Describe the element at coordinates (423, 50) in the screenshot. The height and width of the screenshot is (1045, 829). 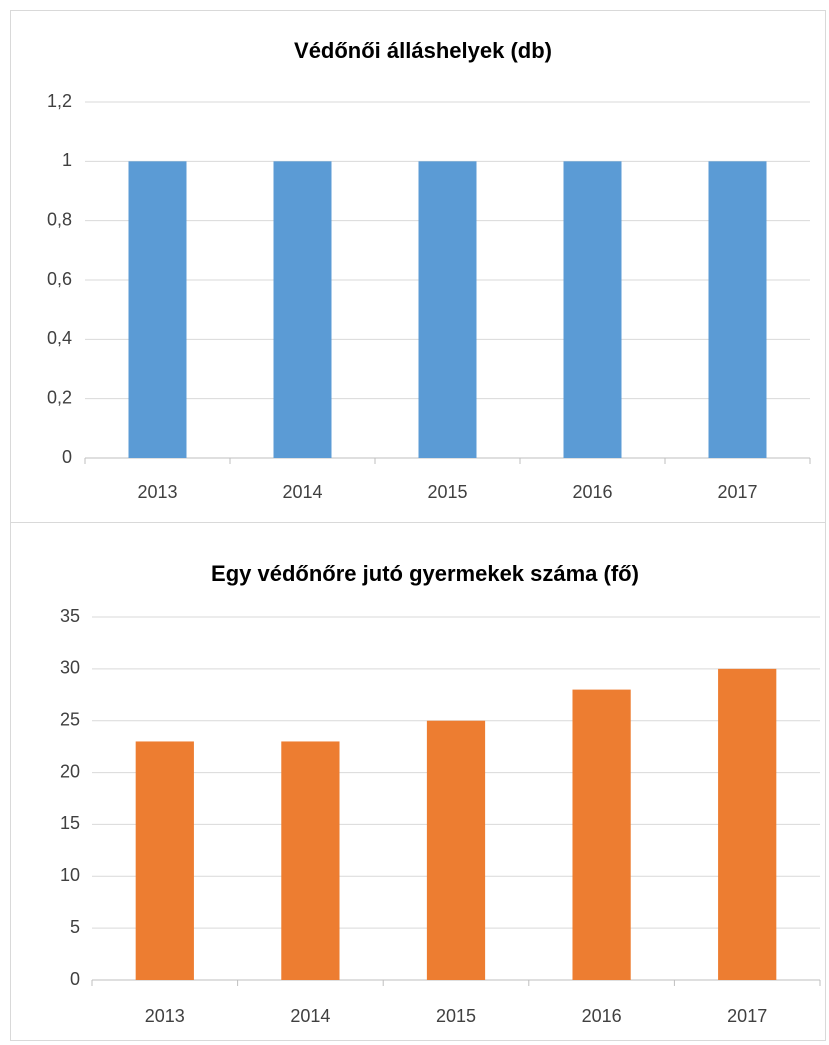
I see `chart-title: Védőnői álláshelyek (db)` at that location.